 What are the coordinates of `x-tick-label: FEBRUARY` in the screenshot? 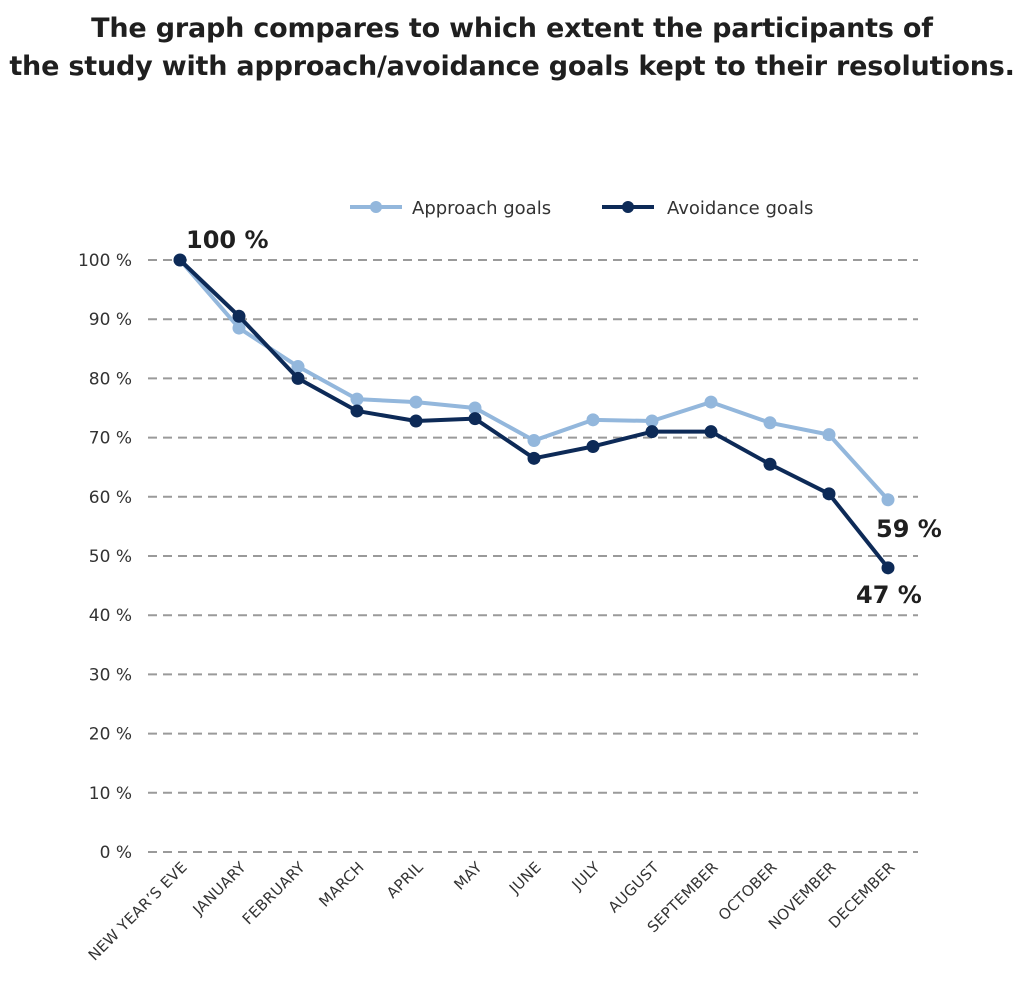 It's located at (274, 893).